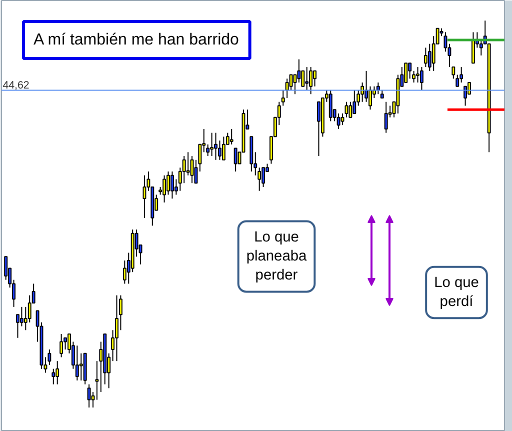 The width and height of the screenshot is (512, 431). Describe the element at coordinates (456, 292) in the screenshot. I see `annotation: Lo que perdí` at that location.